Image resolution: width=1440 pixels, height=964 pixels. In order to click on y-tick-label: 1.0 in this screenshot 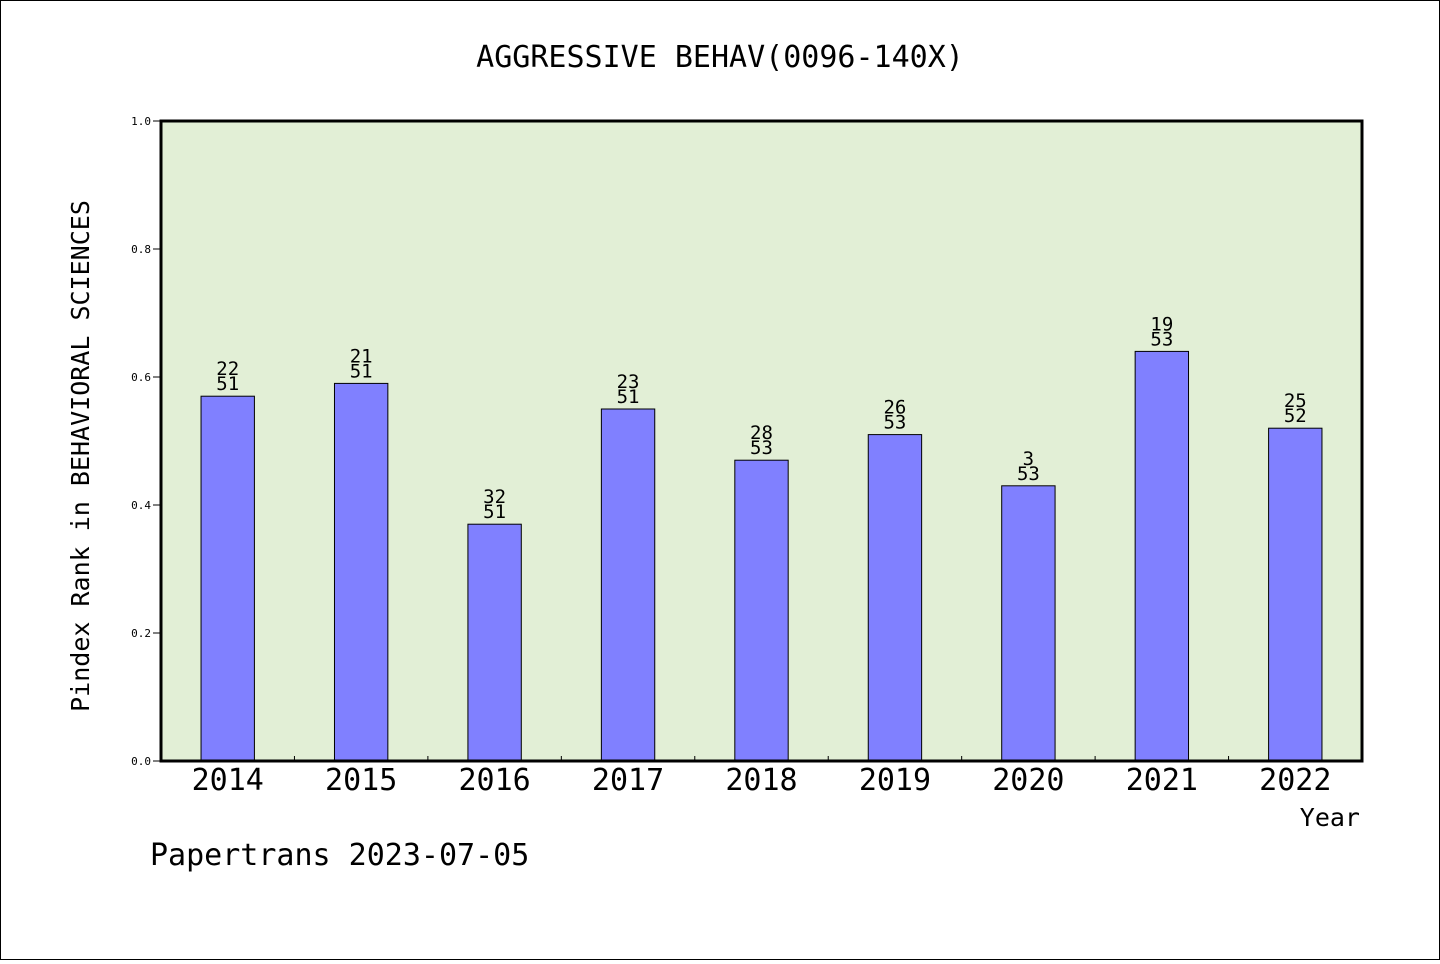, I will do `click(141, 121)`.